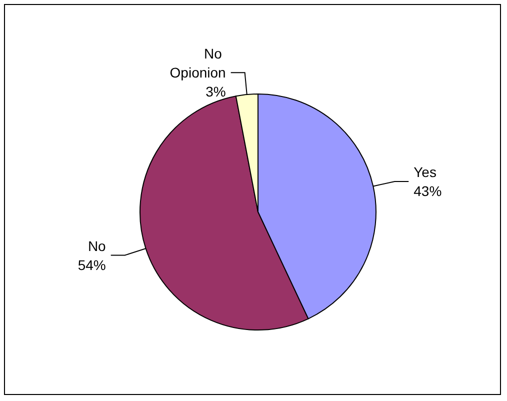  Describe the element at coordinates (428, 190) in the screenshot. I see `data-label: 43%` at that location.